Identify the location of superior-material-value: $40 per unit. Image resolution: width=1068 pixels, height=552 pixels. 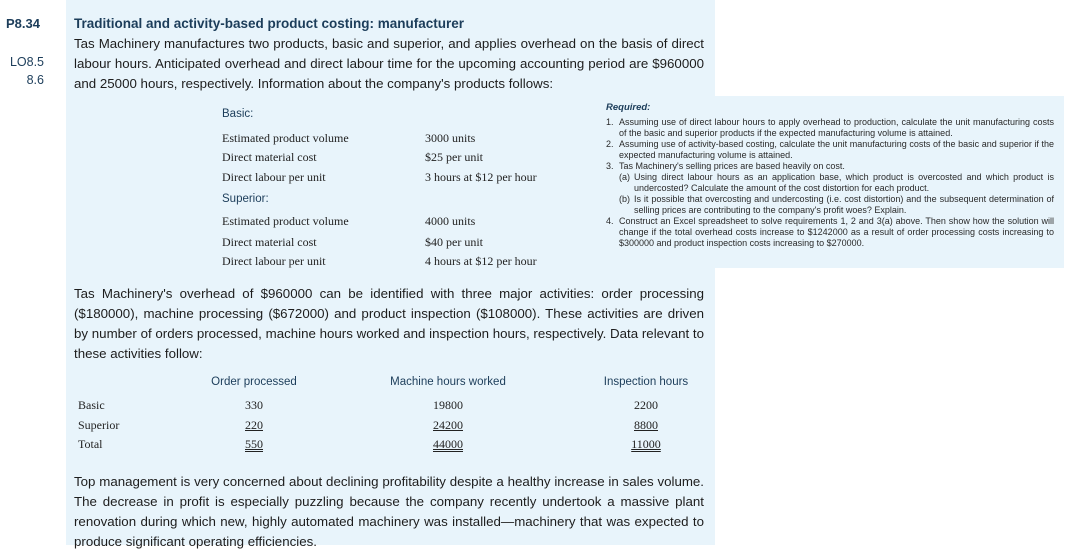
(454, 242).